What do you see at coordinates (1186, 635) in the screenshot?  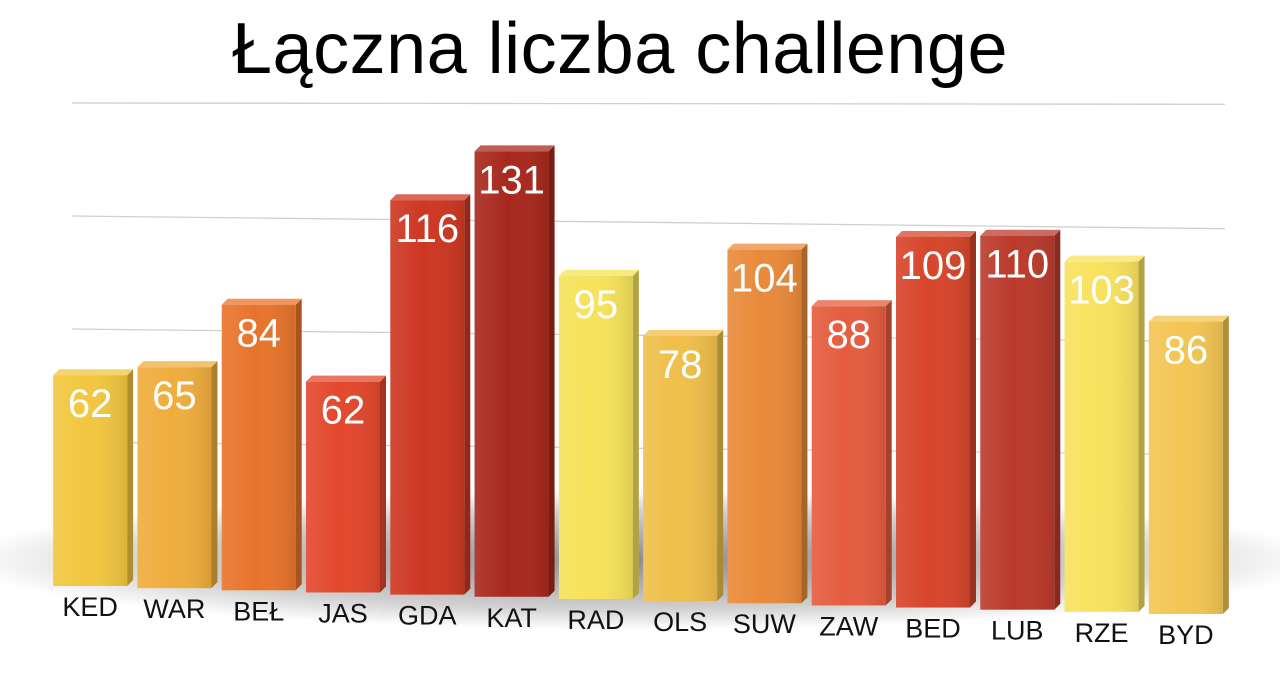 I see `category-label: BYD` at bounding box center [1186, 635].